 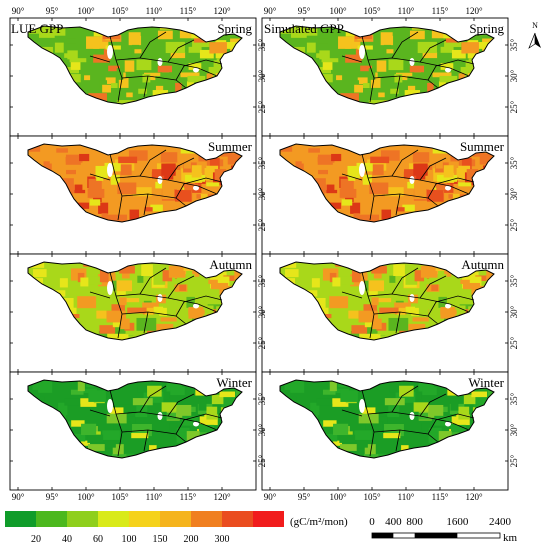 What do you see at coordinates (500, 522) in the screenshot?
I see `scalebar-label: 2400` at bounding box center [500, 522].